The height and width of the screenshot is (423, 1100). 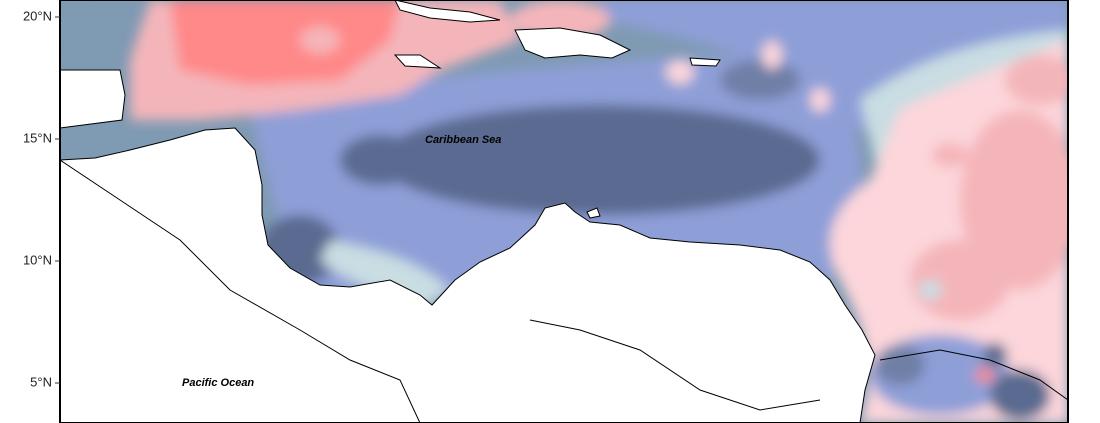 I want to click on lat-tick-label: 10°N, so click(x=37, y=259).